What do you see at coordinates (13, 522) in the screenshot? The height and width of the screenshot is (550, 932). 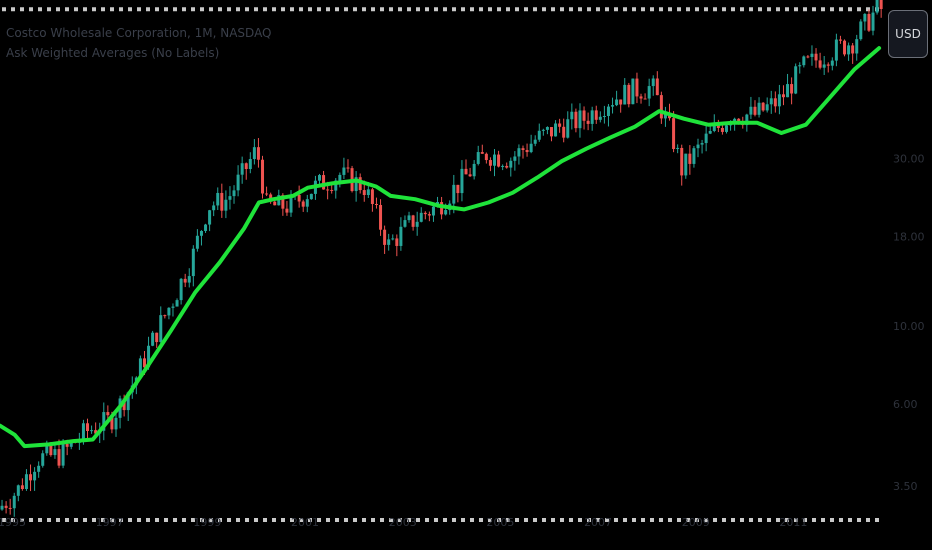 I see `x-tick-label: 1995` at bounding box center [13, 522].